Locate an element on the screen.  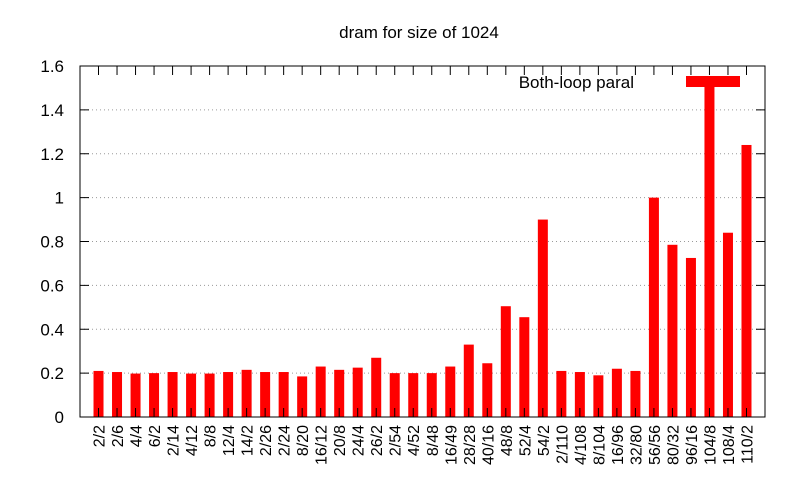
x-tick-label: 40/16 is located at coordinates (488, 445).